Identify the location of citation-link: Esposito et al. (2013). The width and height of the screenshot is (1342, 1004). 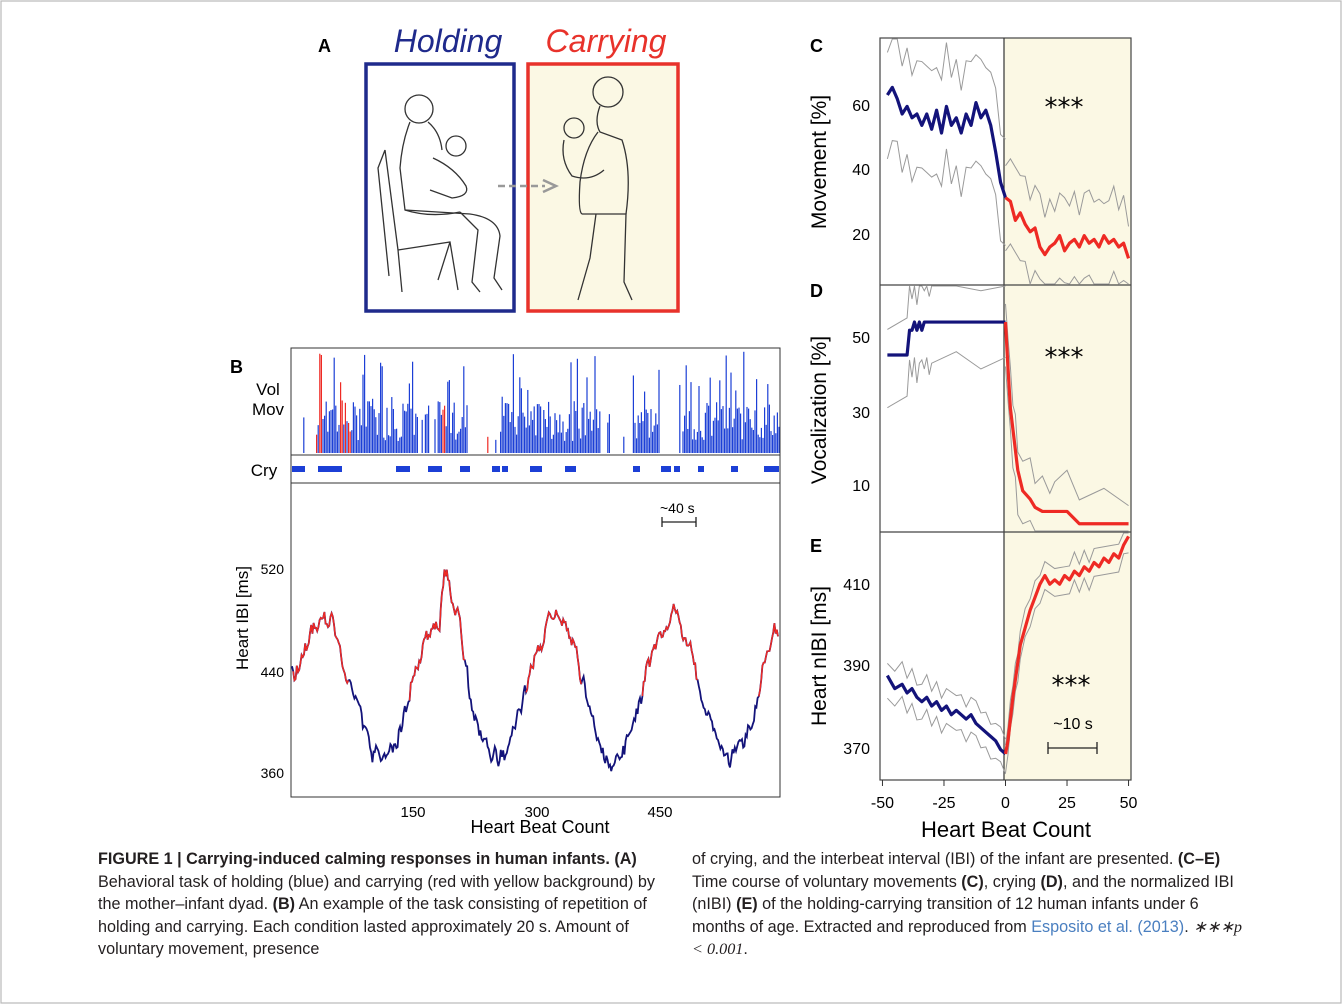
(1107, 927).